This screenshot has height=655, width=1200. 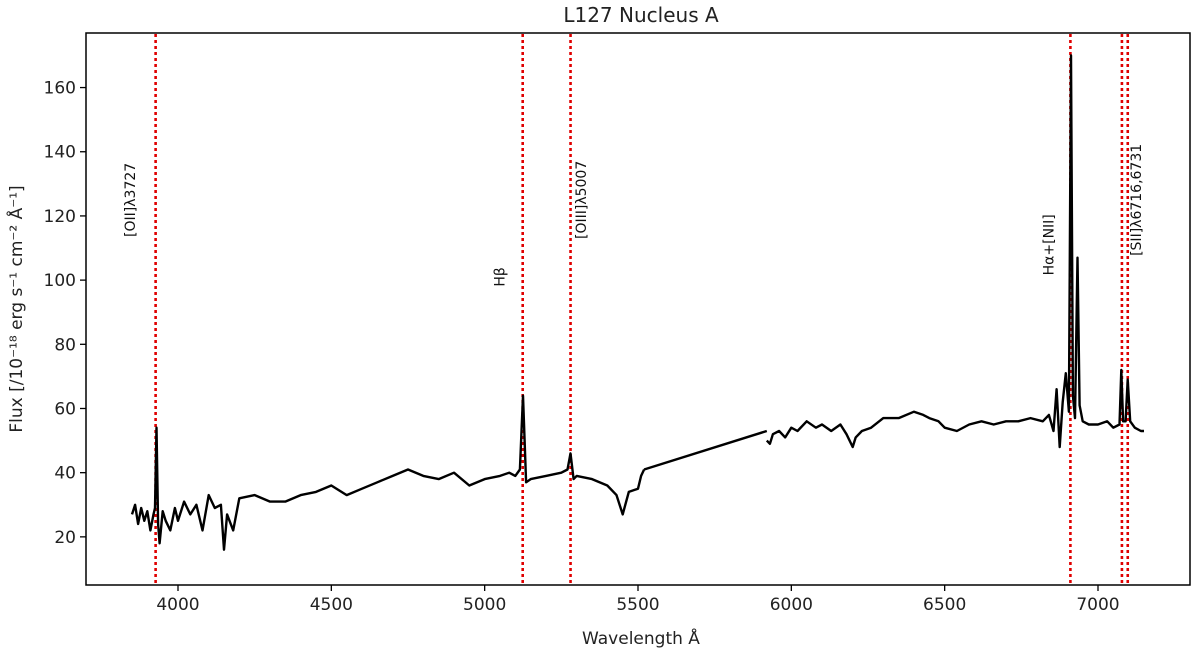 I want to click on y-tick-label: 20, so click(x=65, y=538).